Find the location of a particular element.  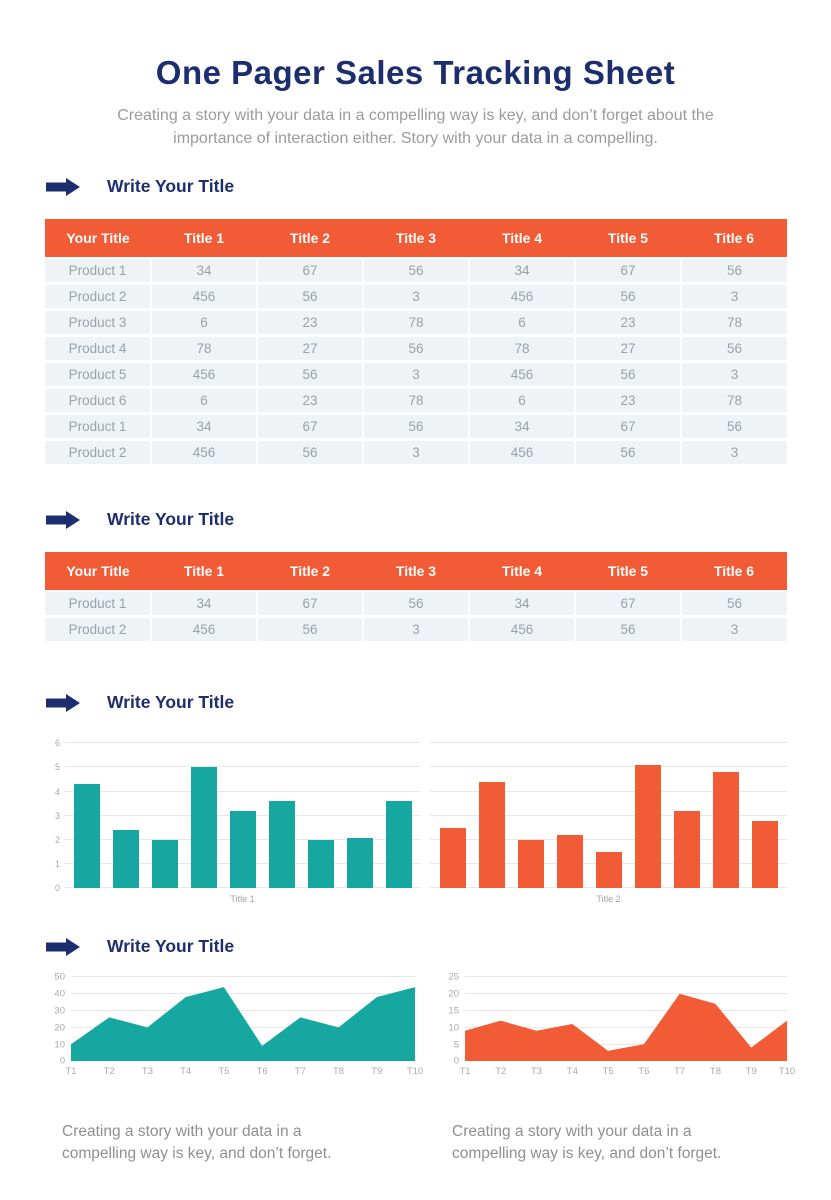

column-header: Title 4 is located at coordinates (522, 572).